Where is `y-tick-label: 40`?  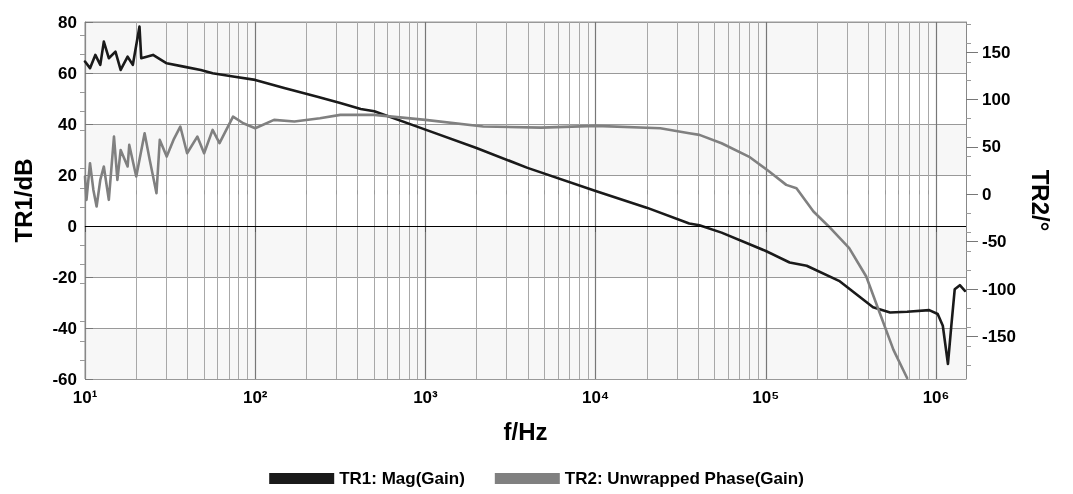
y-tick-label: 40 is located at coordinates (67, 124).